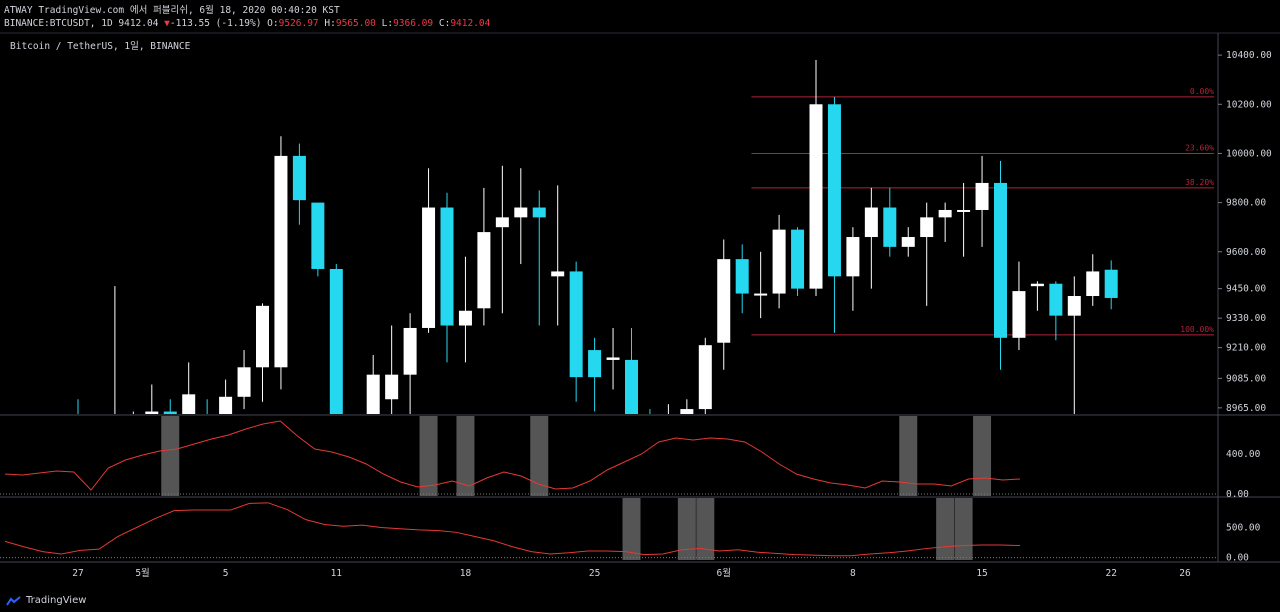  Describe the element at coordinates (1249, 153) in the screenshot. I see `price-tick-label: 10000.00` at that location.